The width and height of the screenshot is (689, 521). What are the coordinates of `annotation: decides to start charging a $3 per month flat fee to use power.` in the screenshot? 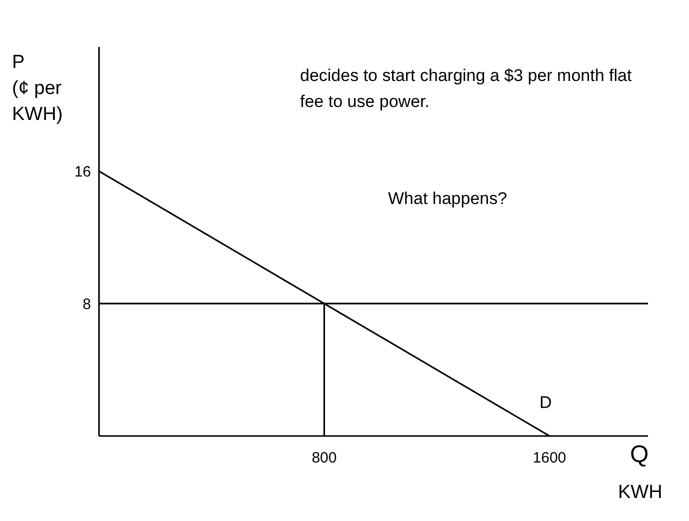 It's located at (466, 89).